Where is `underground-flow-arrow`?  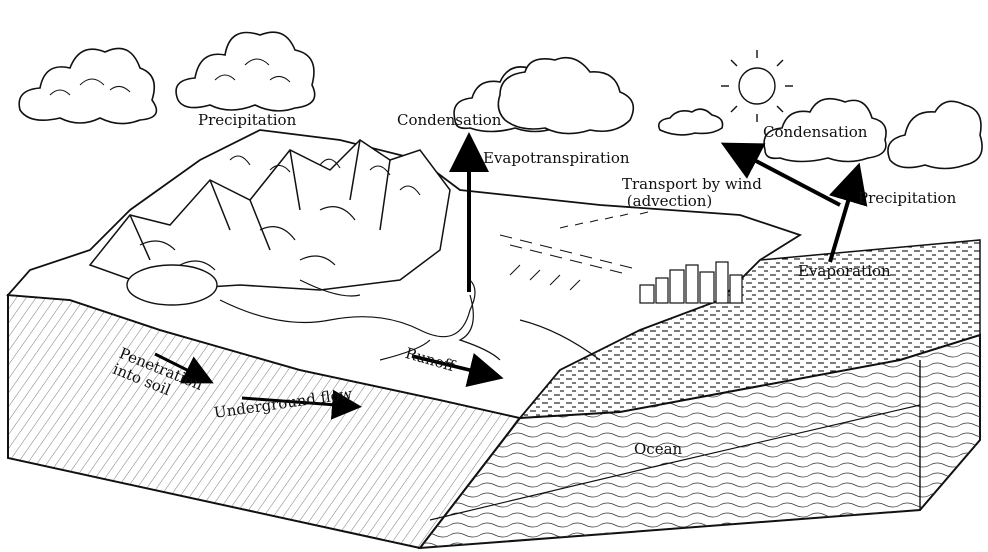
underground-flow-arrow is located at coordinates (301, 404).